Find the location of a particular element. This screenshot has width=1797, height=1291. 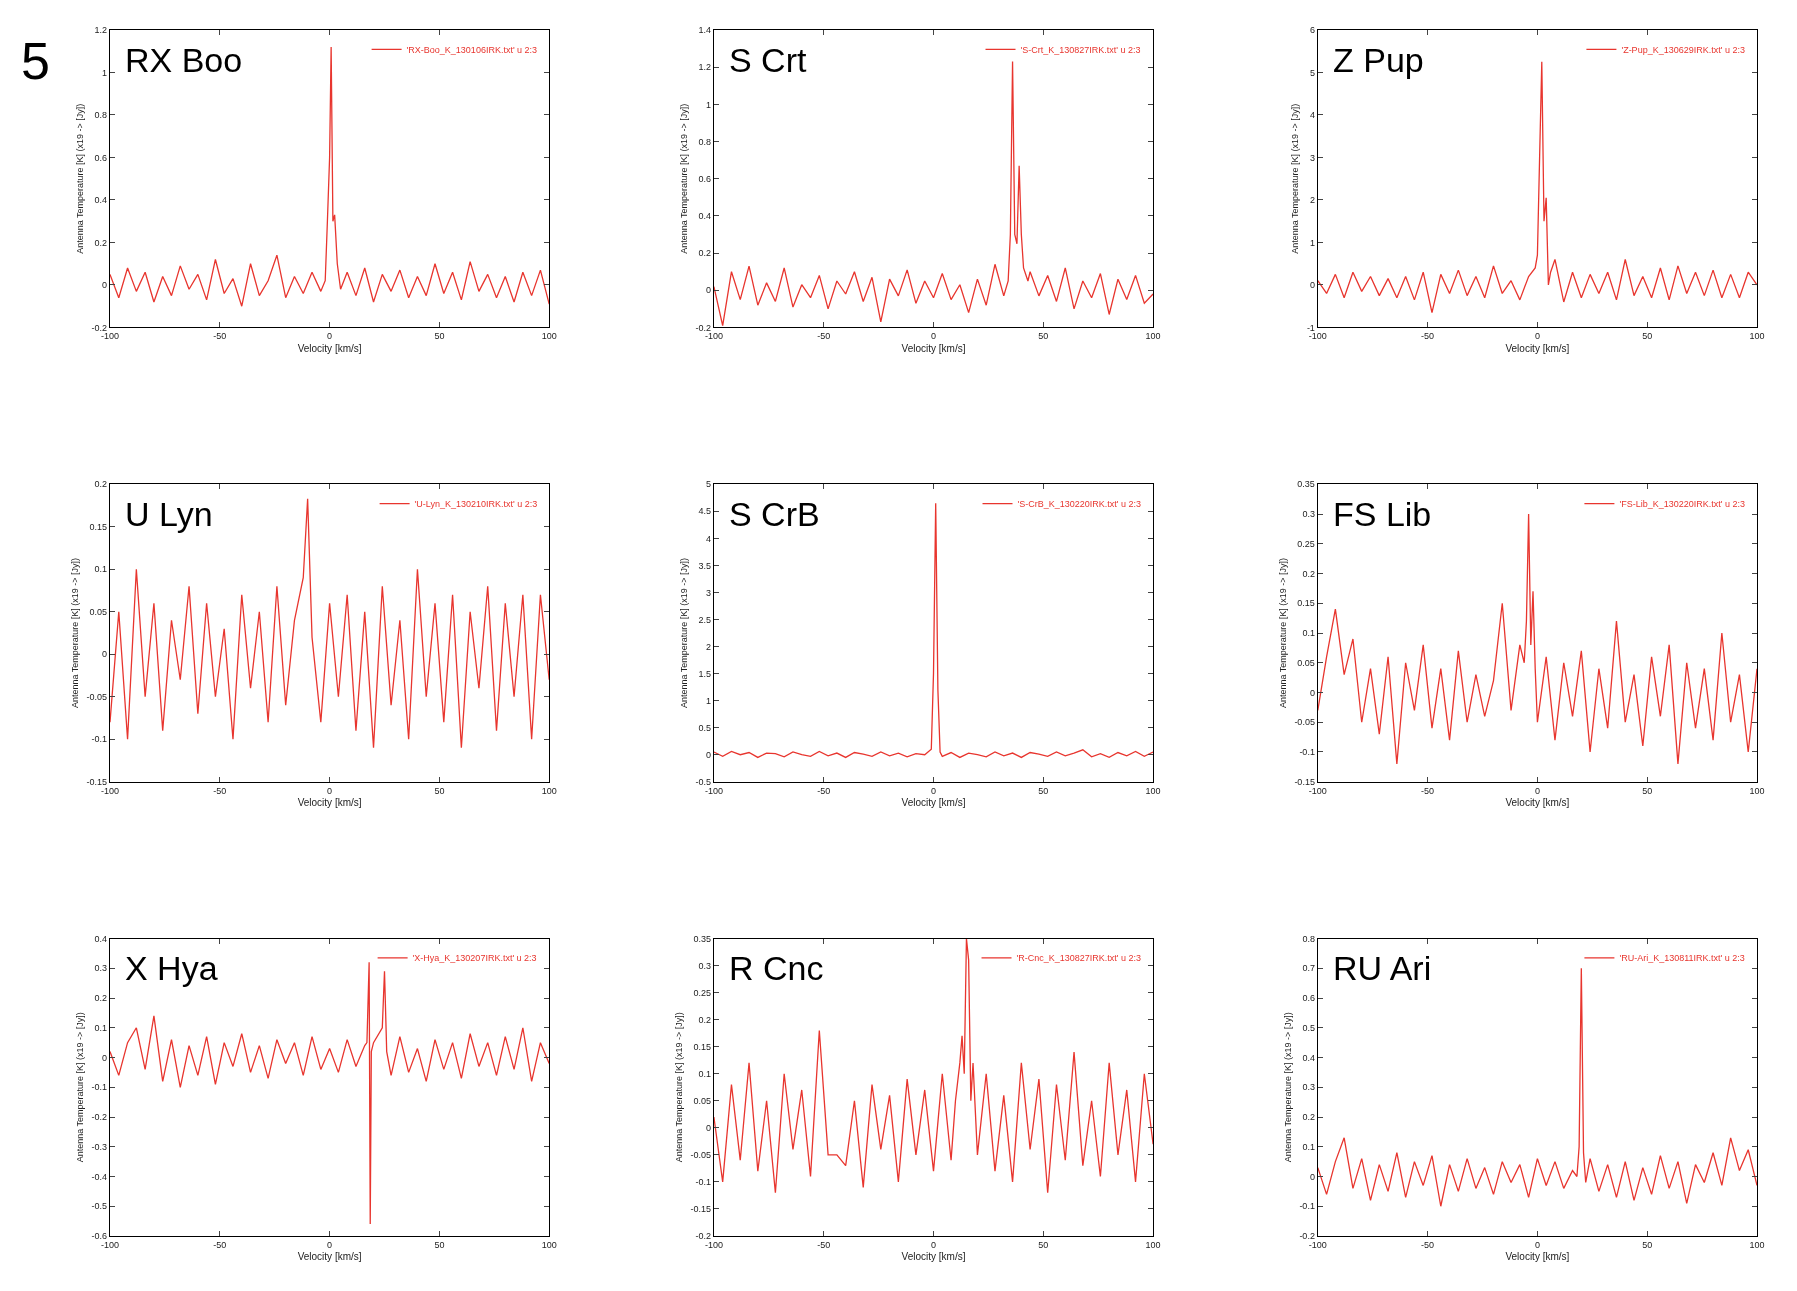

y-tick-label: 1.4 is located at coordinates (704, 30).